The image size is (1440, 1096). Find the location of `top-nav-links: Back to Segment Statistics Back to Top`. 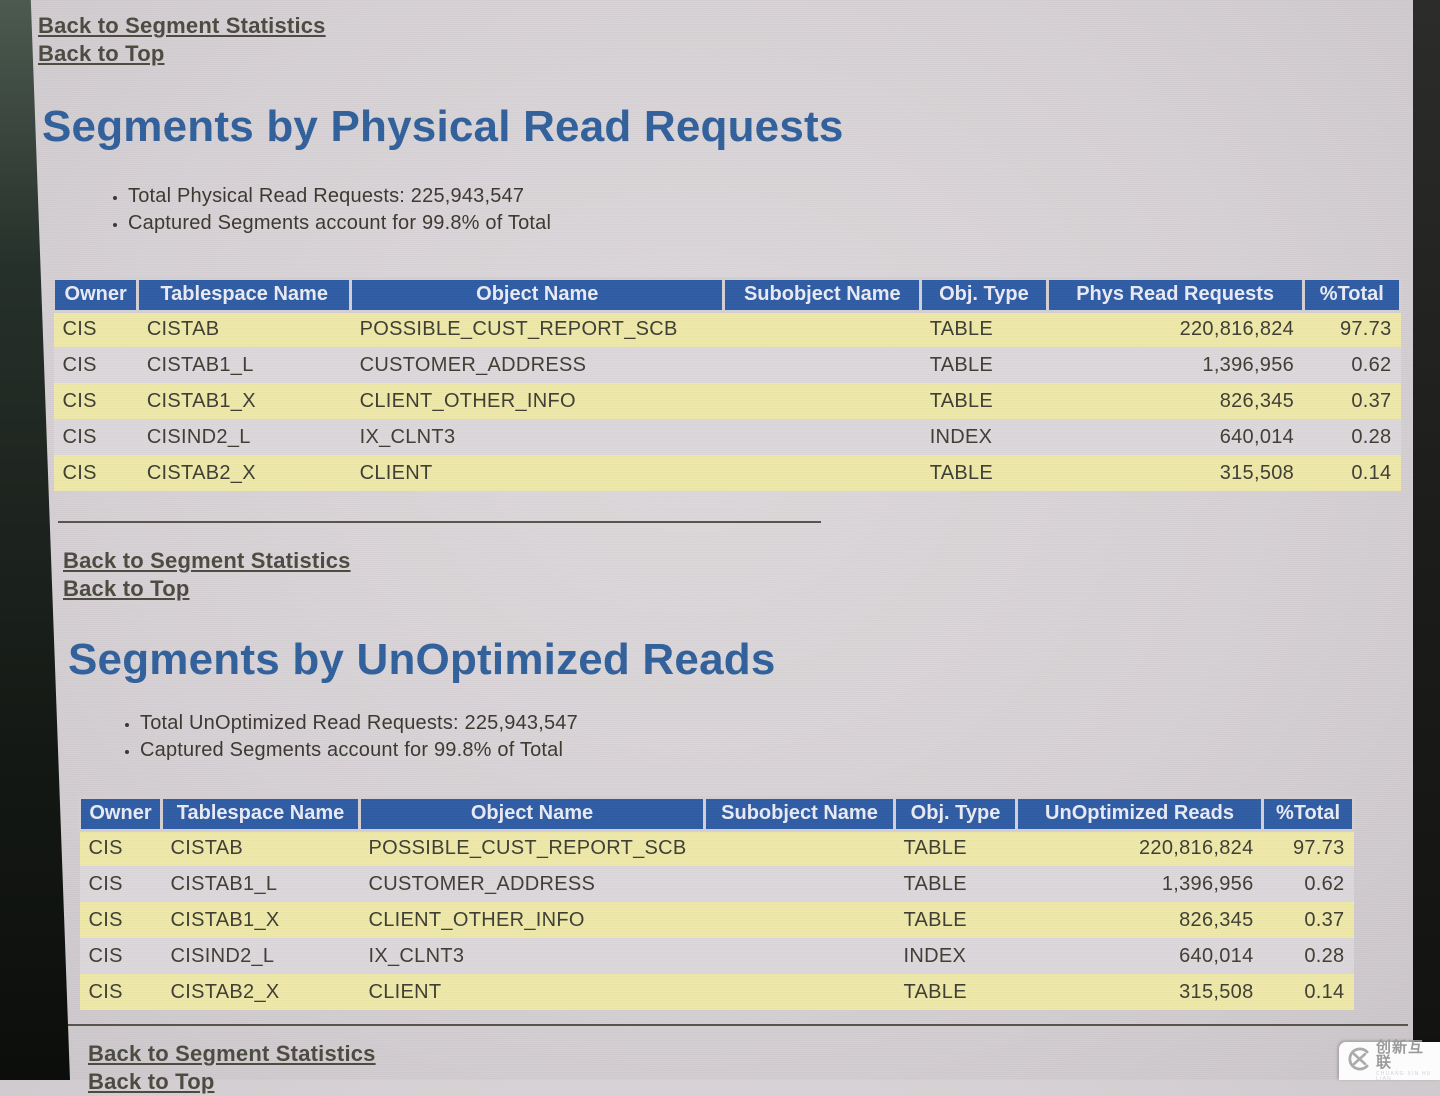

top-nav-links: Back to Segment Statistics Back to Top is located at coordinates (739, 40).